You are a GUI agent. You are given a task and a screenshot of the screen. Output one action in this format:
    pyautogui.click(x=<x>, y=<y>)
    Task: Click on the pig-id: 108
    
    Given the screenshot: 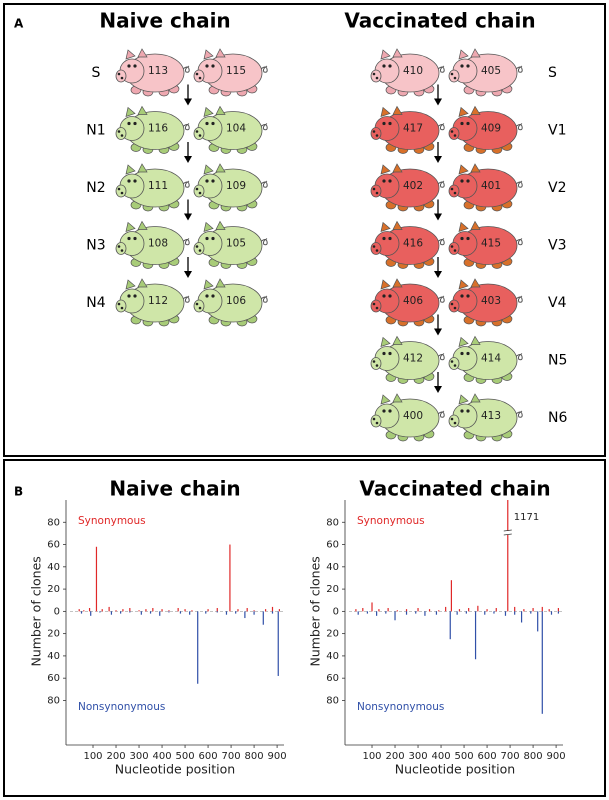 What is the action you would take?
    pyautogui.click(x=158, y=244)
    